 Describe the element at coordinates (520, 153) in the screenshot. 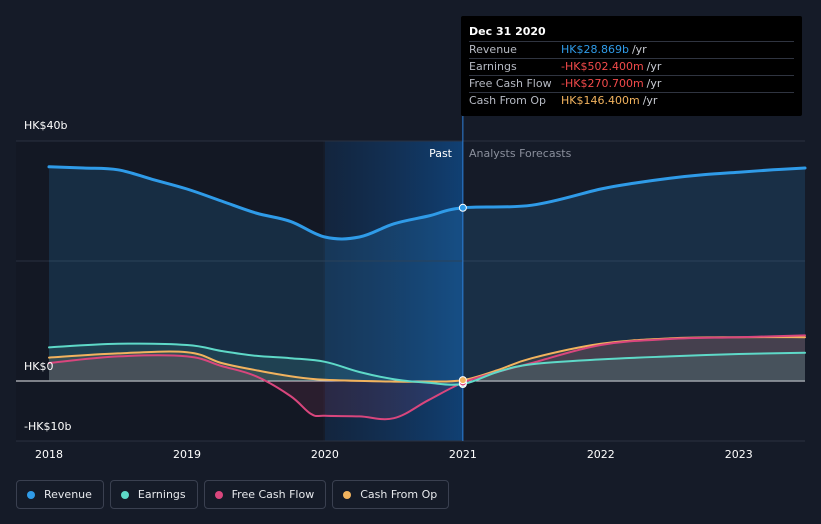

I see `forecast-label: Analysts Forecasts` at that location.